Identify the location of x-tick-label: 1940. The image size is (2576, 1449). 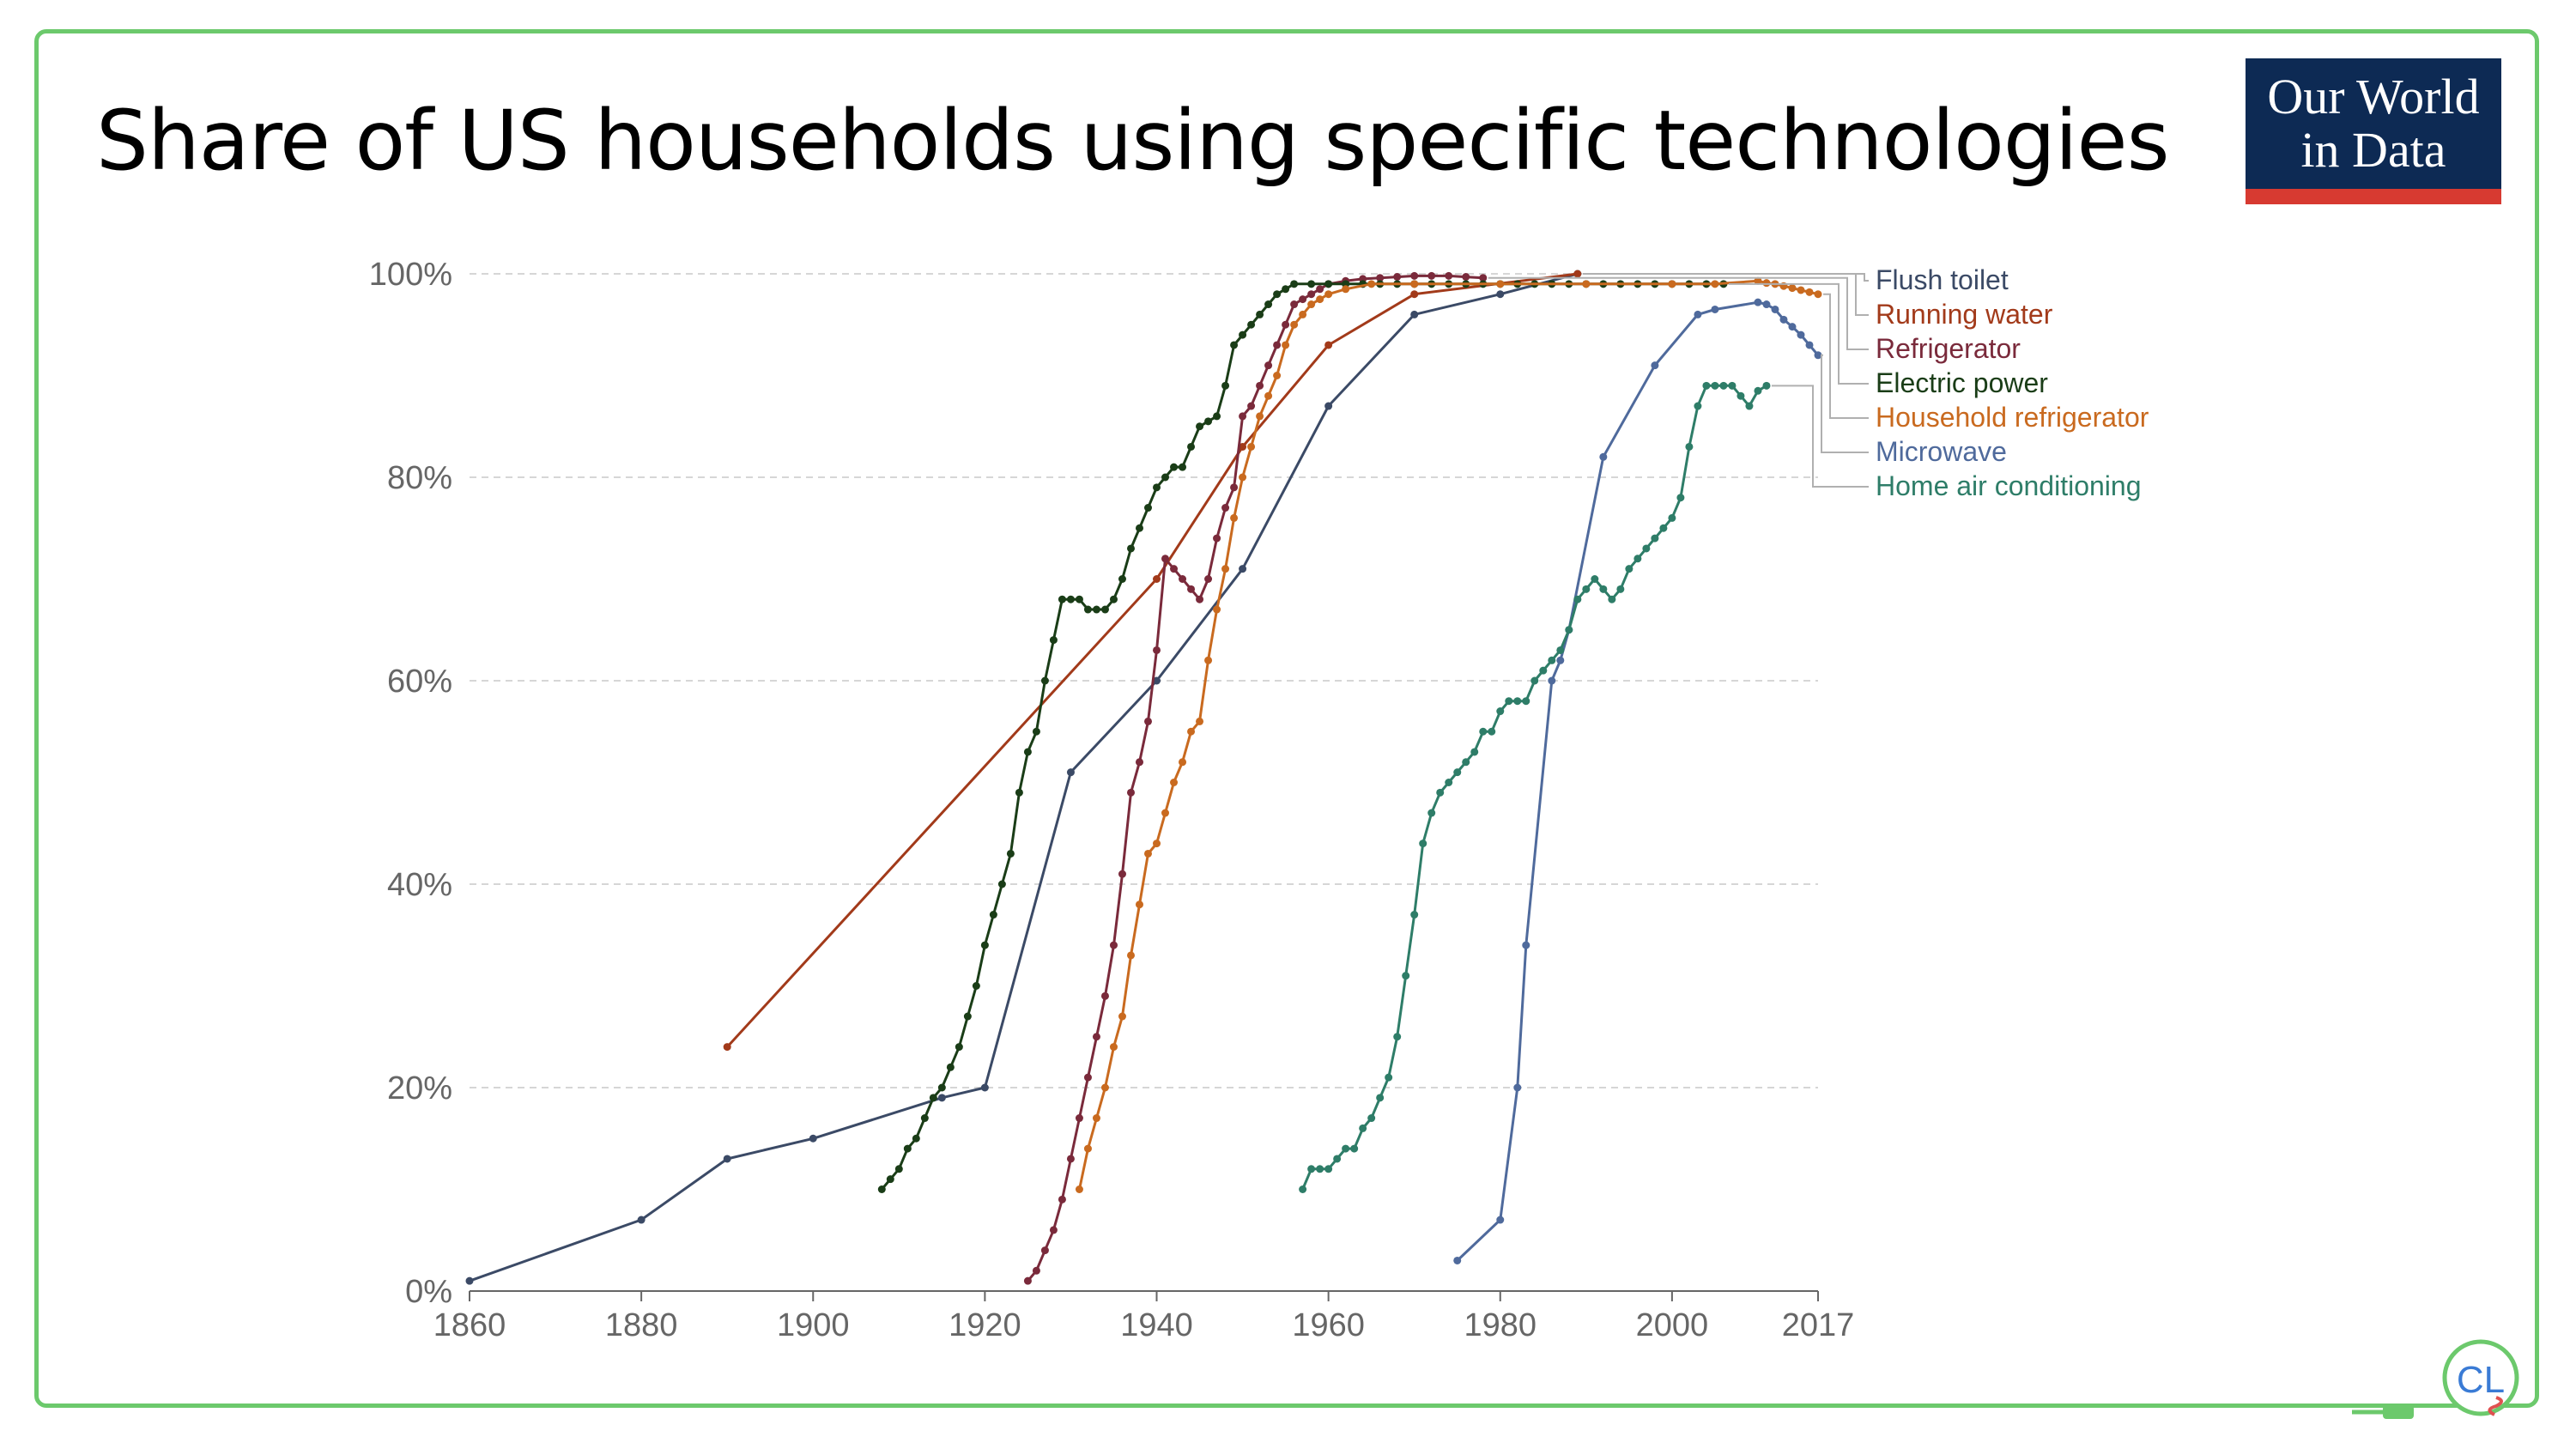
(1156, 1325).